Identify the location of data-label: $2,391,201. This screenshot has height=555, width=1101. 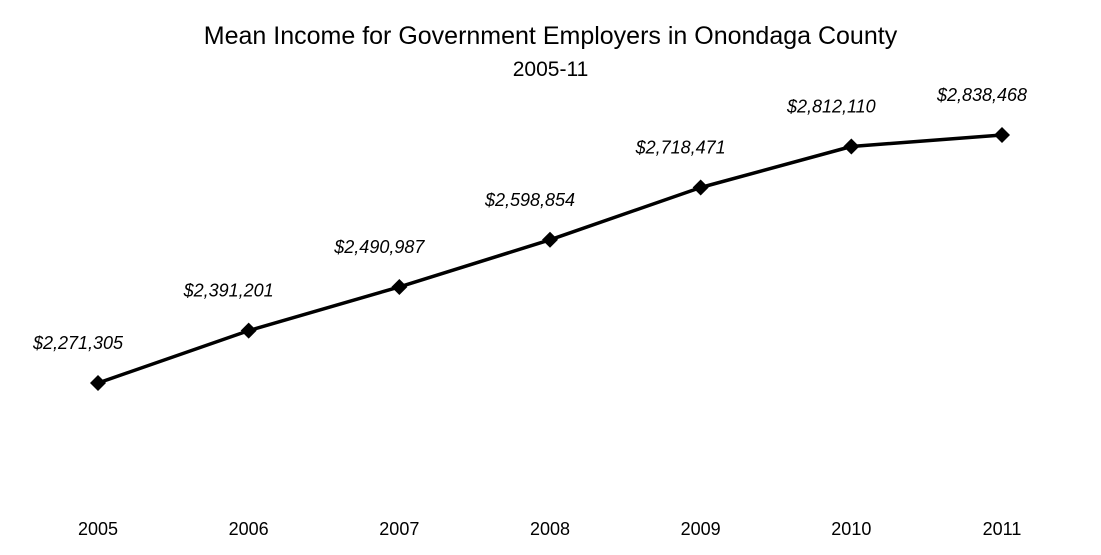
(228, 291).